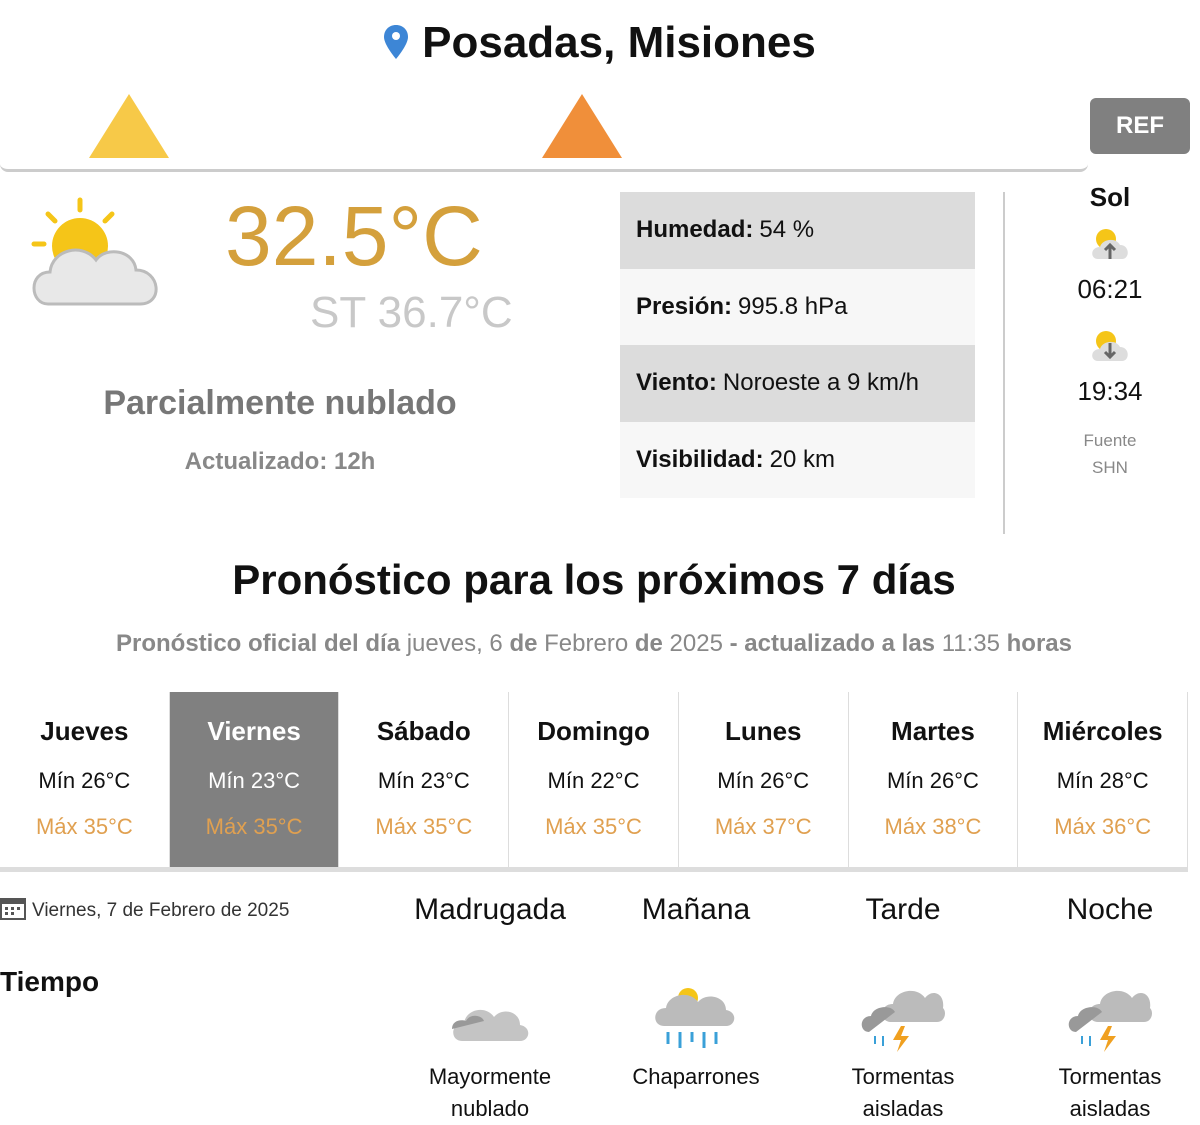  What do you see at coordinates (50, 981) in the screenshot?
I see `tiempo-label: Tiempo` at bounding box center [50, 981].